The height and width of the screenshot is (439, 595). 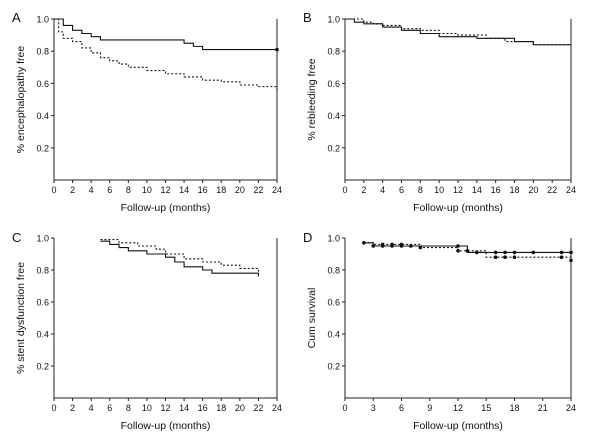 What do you see at coordinates (486, 408) in the screenshot?
I see `x-tick-label: 15` at bounding box center [486, 408].